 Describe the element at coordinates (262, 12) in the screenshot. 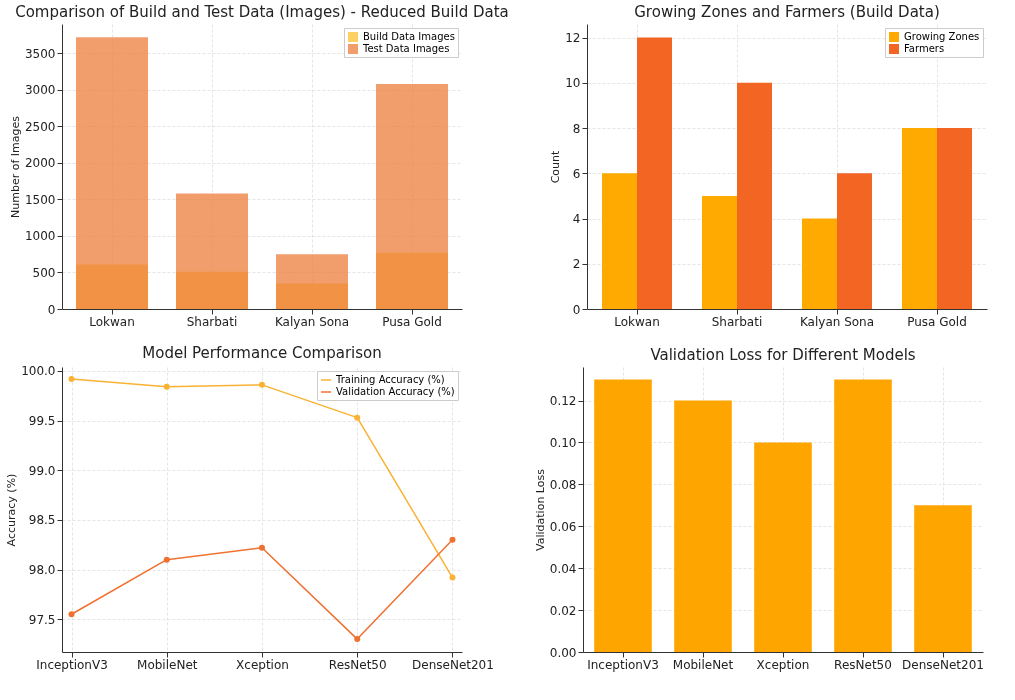

I see `chart-title: Comparison of Build and Test Data (Images) - Reduced Build Data` at that location.